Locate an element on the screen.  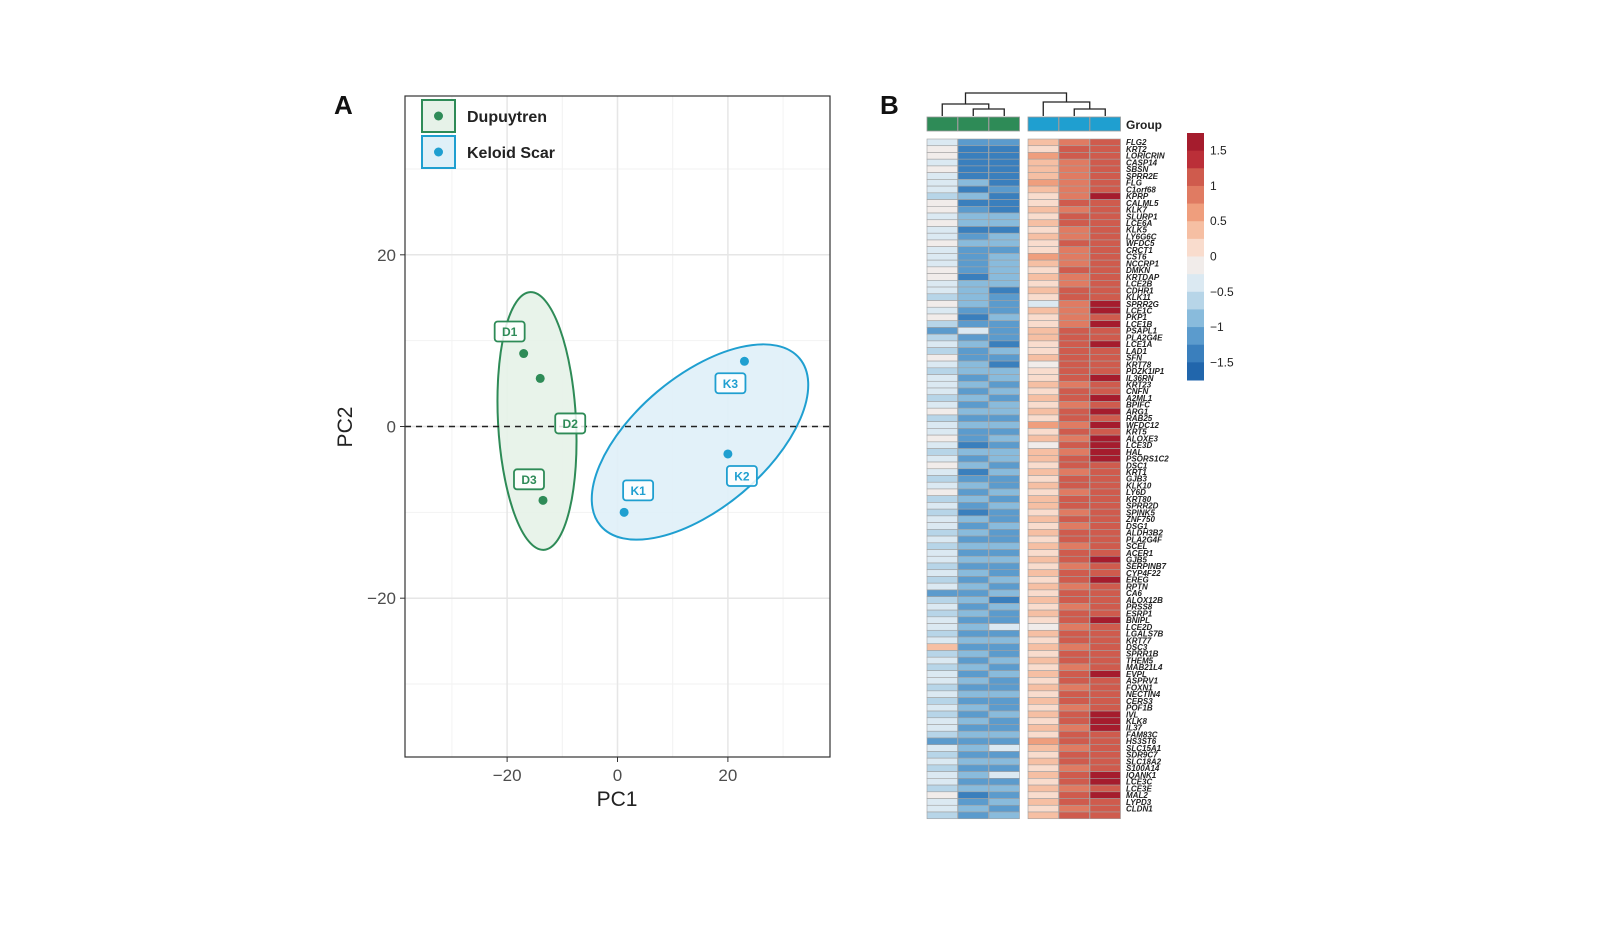
colorbar: 1.5 1 0.5 0 −0.5 −1 −1.5 is located at coordinates (1210, 257).